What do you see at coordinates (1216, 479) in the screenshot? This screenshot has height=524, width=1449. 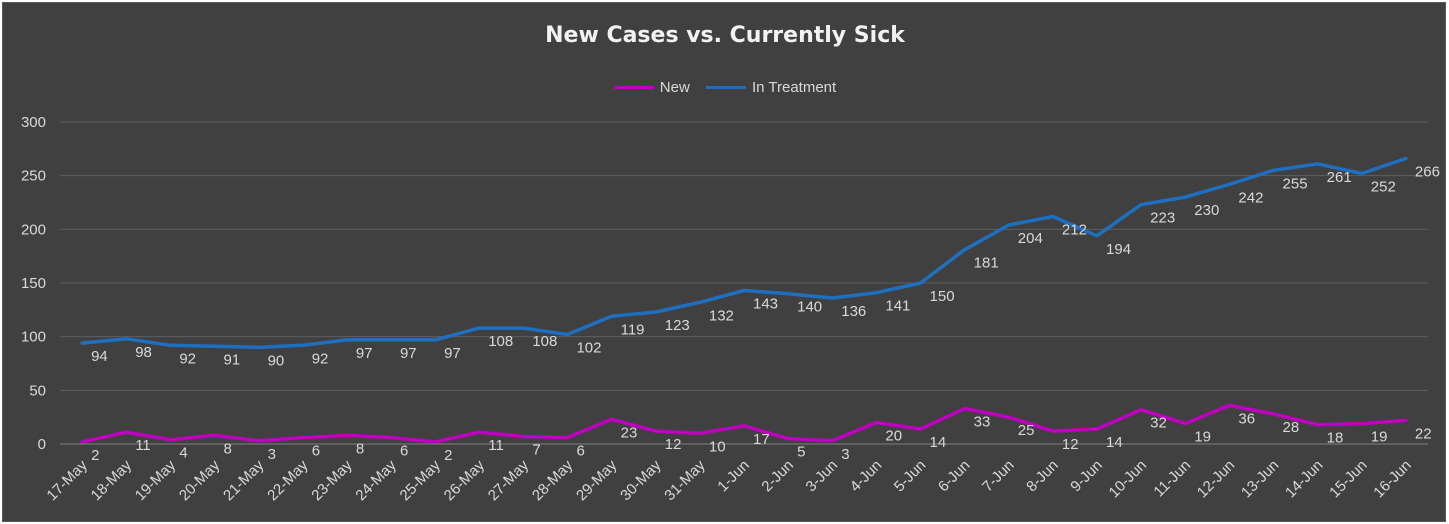 I see `x-tick-label: 12-Jun` at bounding box center [1216, 479].